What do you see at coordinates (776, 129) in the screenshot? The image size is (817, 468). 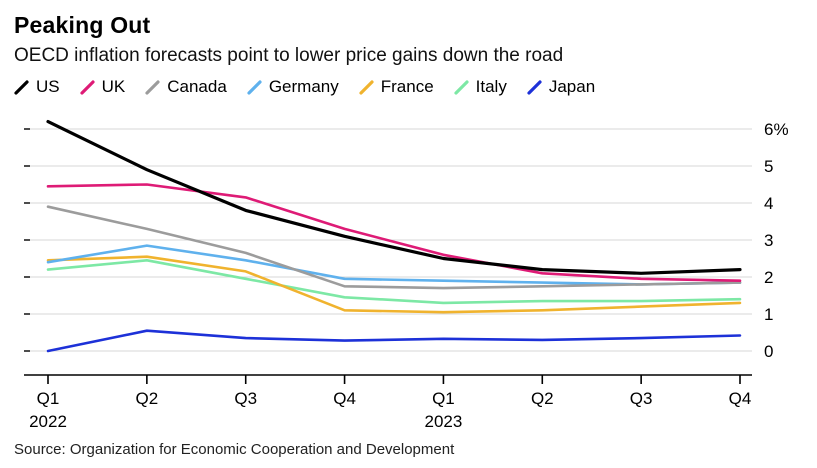 I see `y-tick-label: 6%` at bounding box center [776, 129].